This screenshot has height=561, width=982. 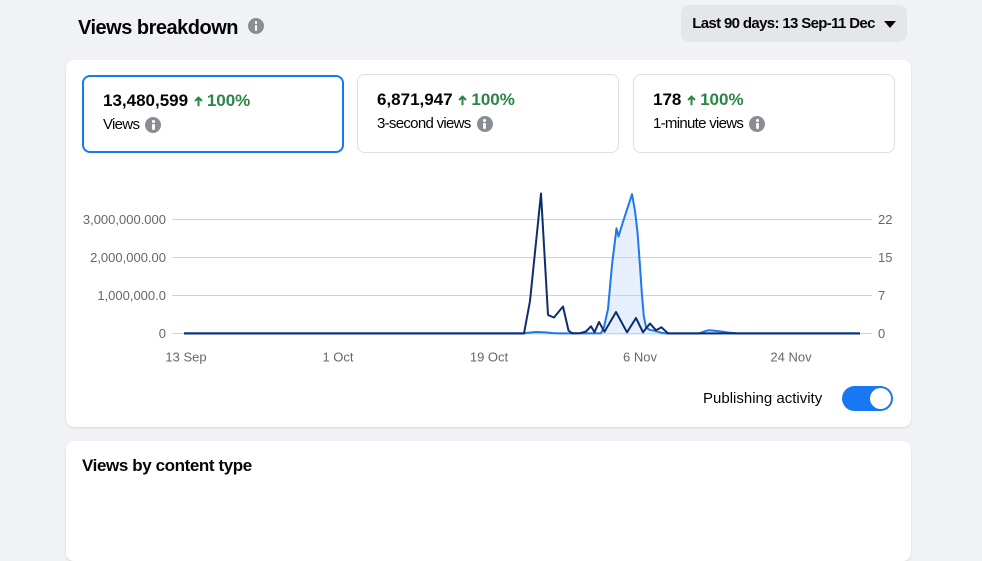 I want to click on svg-text: 19 Oct, so click(x=489, y=357).